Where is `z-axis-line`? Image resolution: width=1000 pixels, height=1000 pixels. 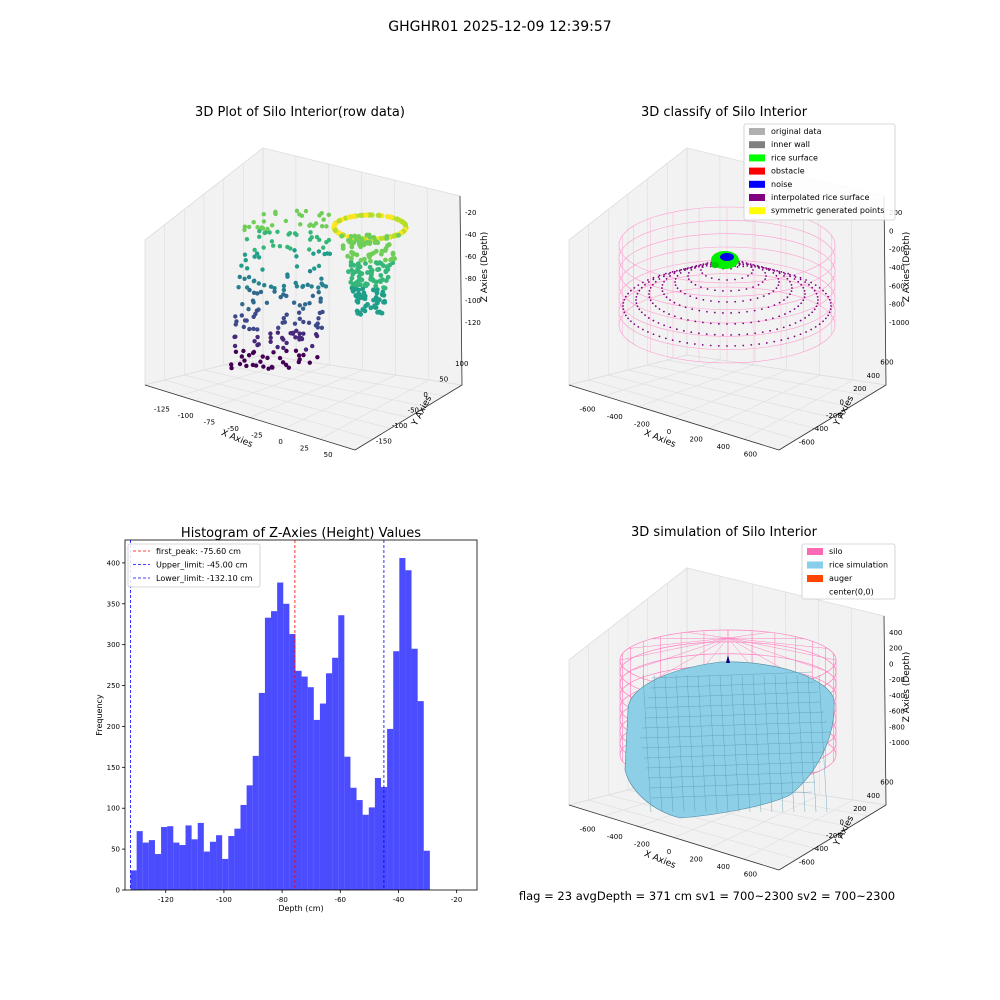
z-axis-line is located at coordinates (885, 710).